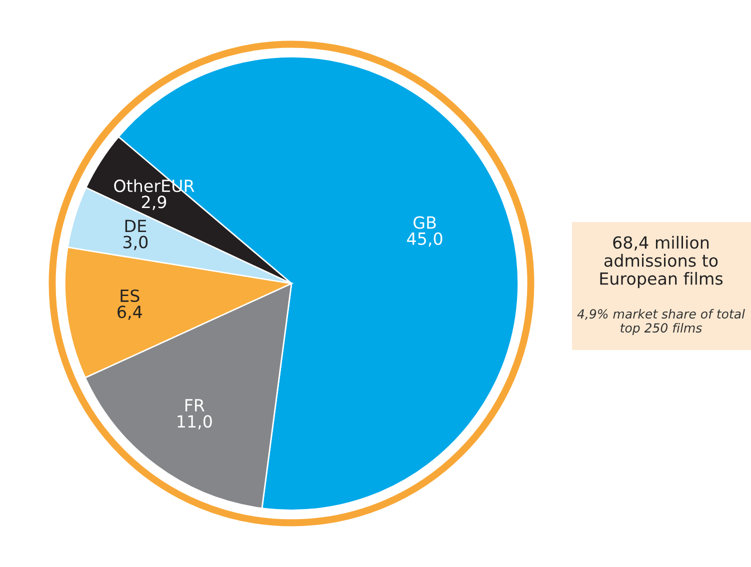 Image resolution: width=751 pixels, height=567 pixels. Describe the element at coordinates (424, 239) in the screenshot. I see `data-label: 45,0` at that location.